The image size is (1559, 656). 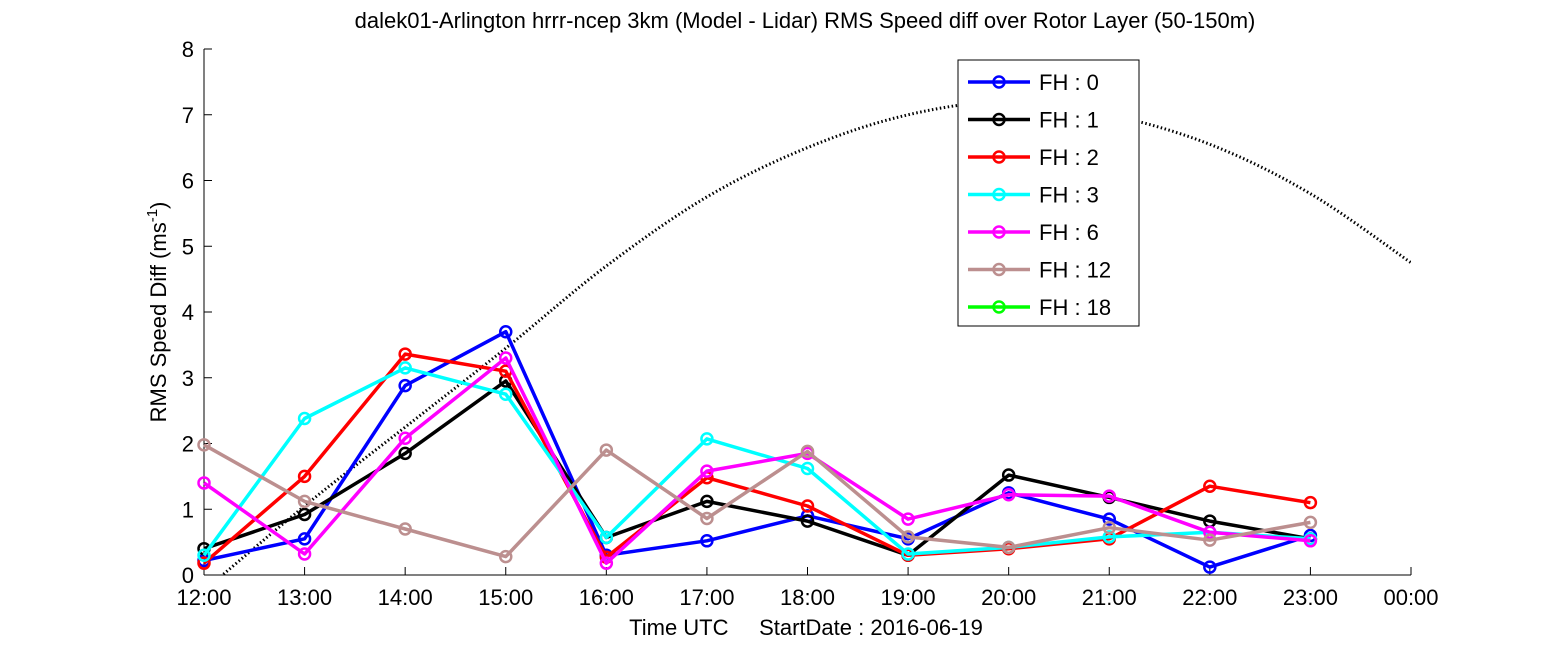 I want to click on legend-label: FH : 6, so click(x=1069, y=232).